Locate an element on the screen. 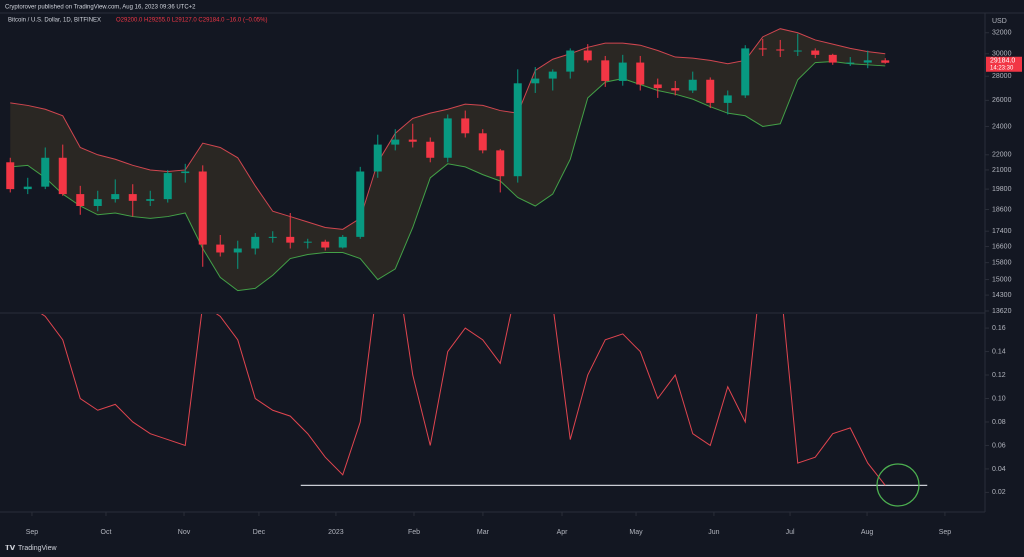 The height and width of the screenshot is (557, 1024). x-tick-label: Aug is located at coordinates (867, 532).